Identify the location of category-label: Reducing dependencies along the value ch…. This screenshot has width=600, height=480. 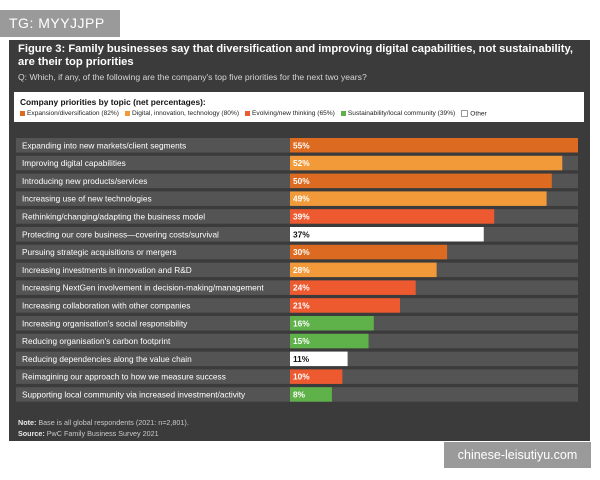
(107, 359).